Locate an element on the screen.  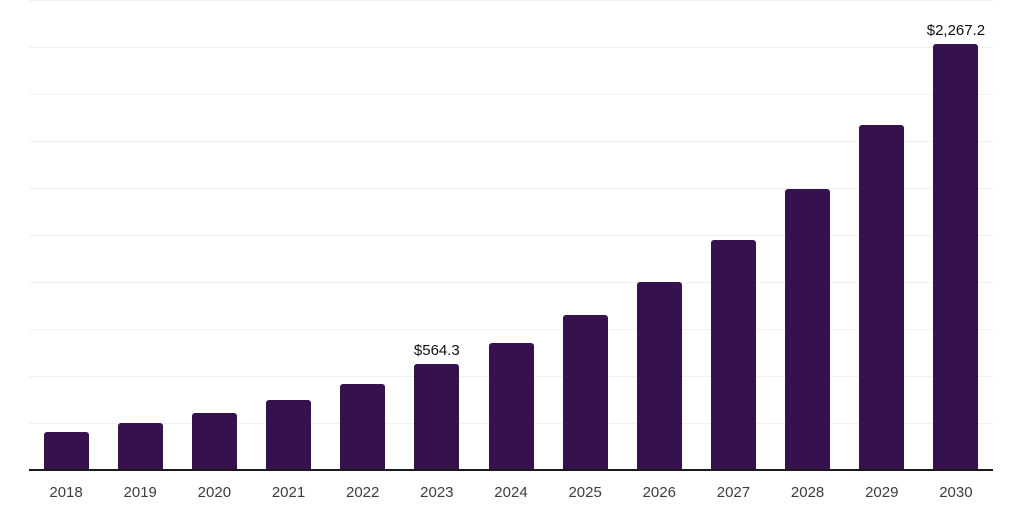
x-tick-2018: 2018 is located at coordinates (66, 492).